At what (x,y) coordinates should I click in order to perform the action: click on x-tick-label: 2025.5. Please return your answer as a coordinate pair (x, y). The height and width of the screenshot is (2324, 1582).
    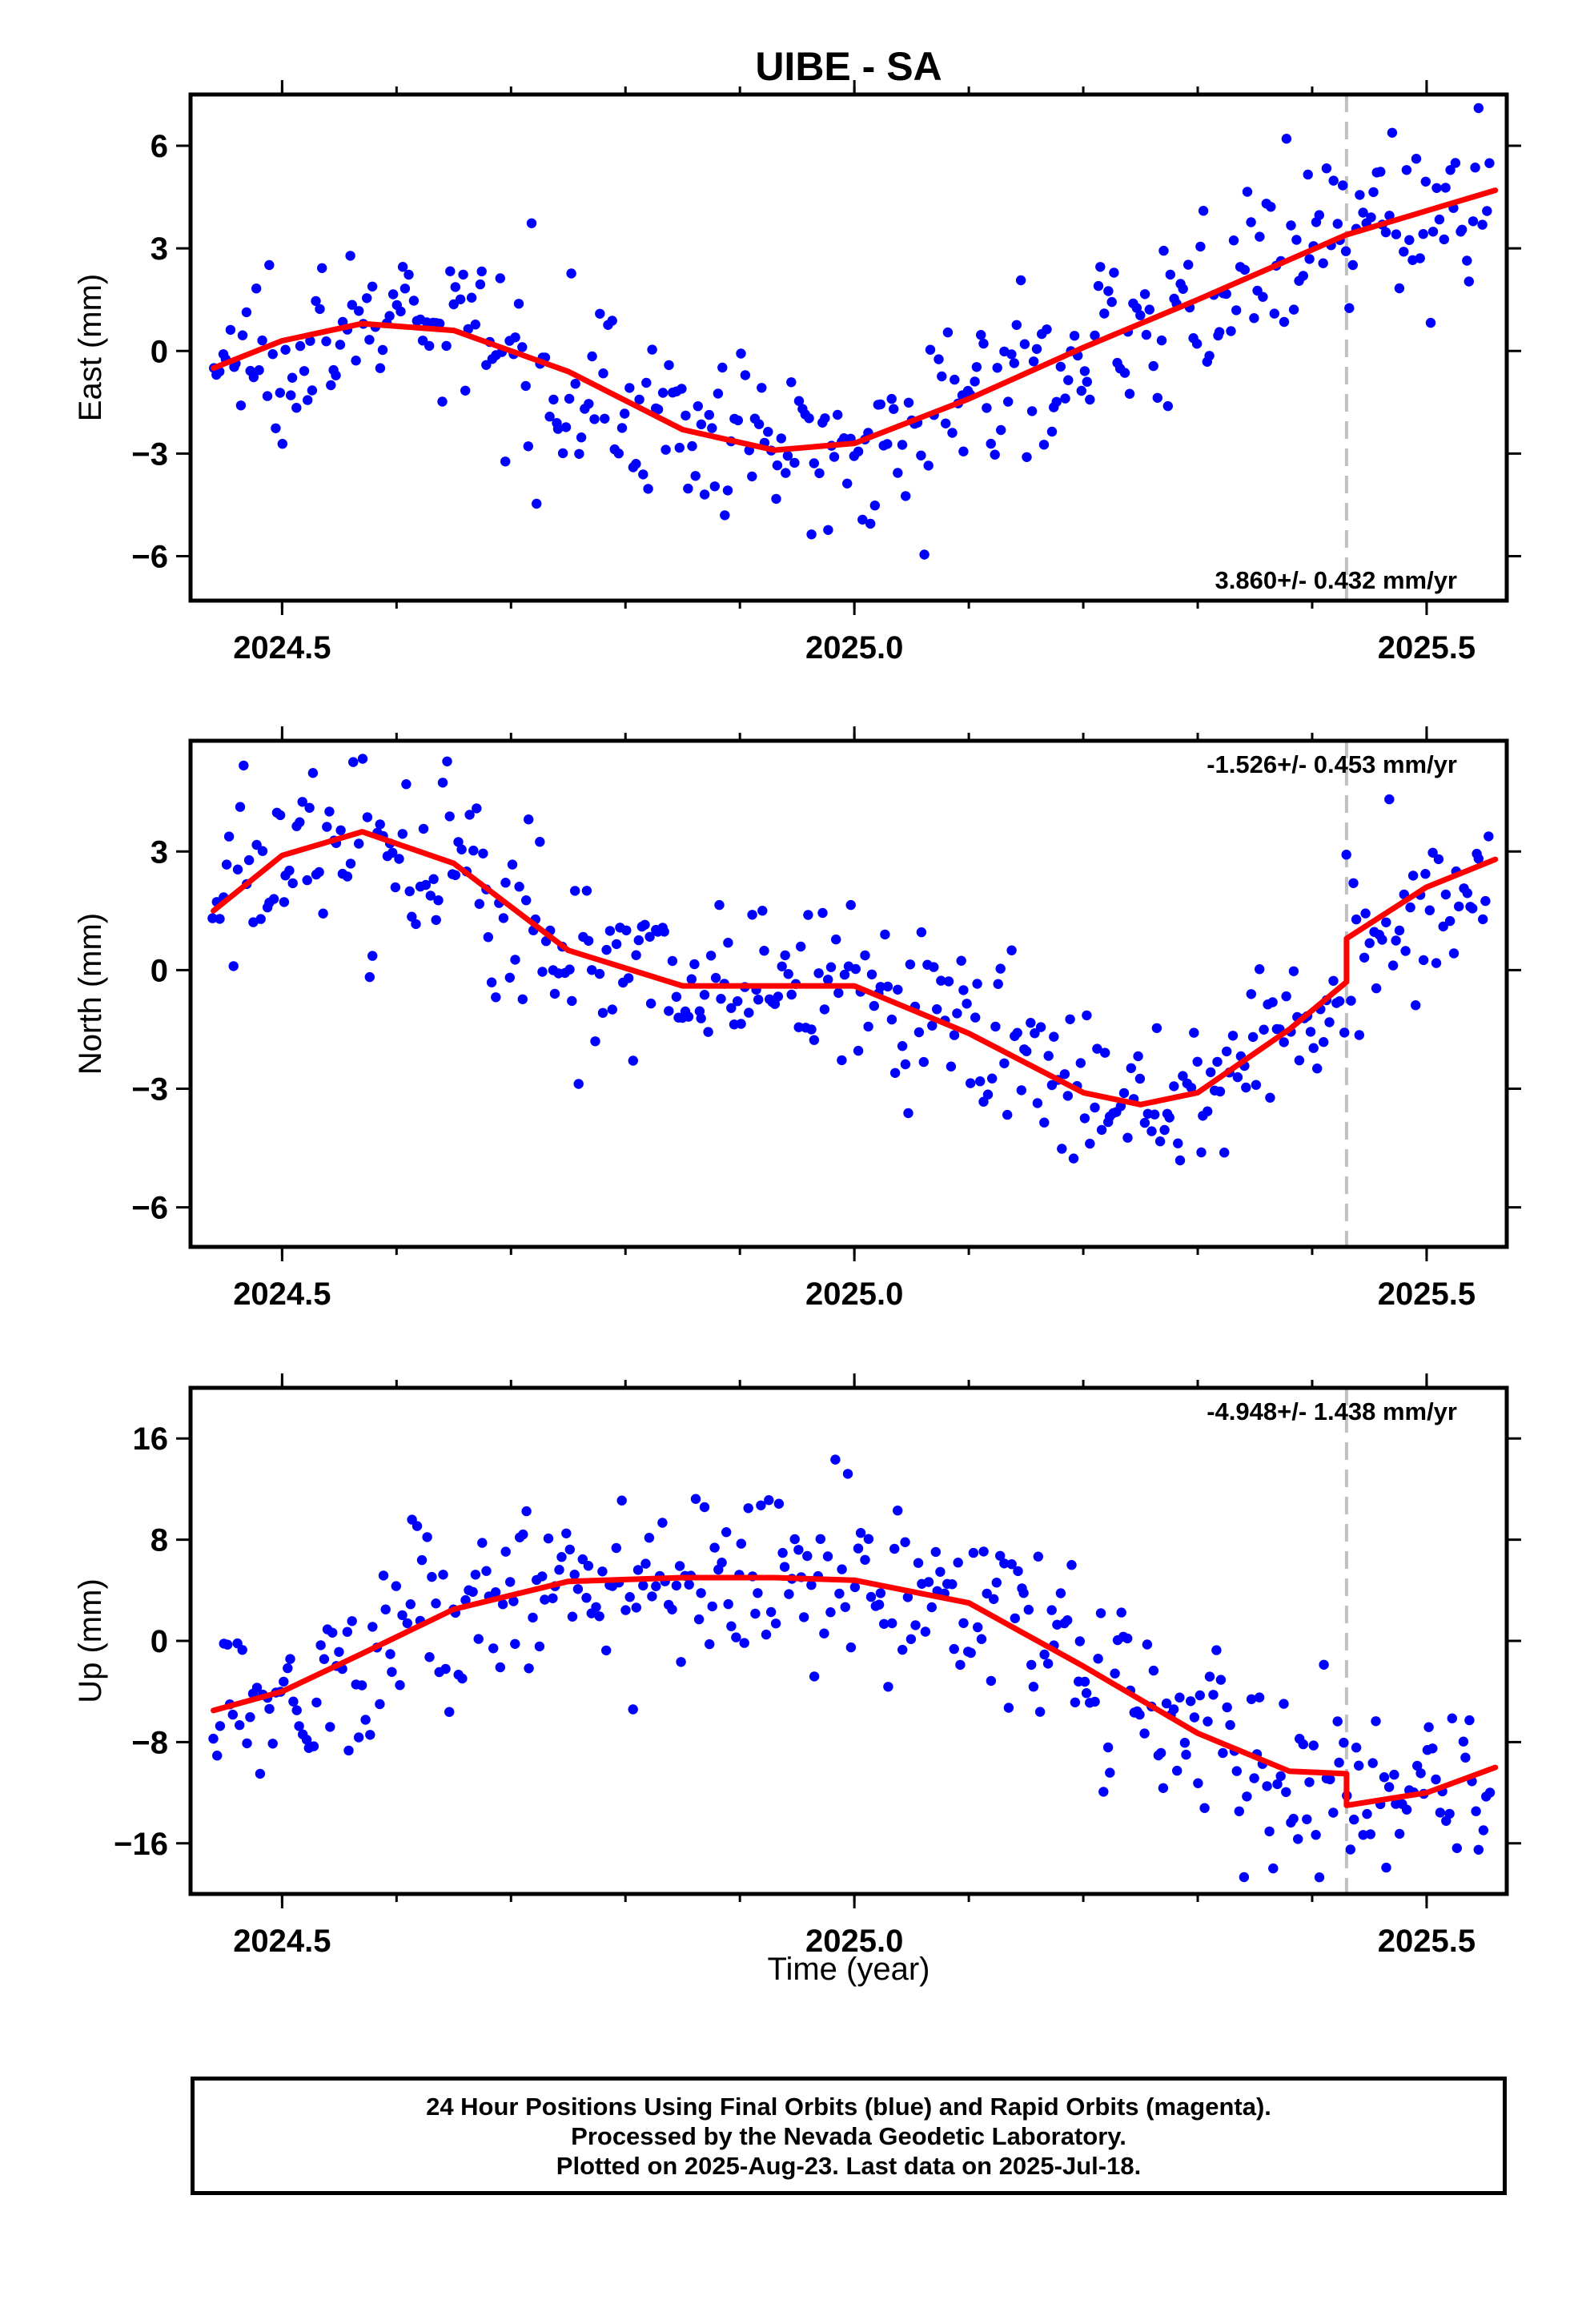
    Looking at the image, I should click on (1427, 1294).